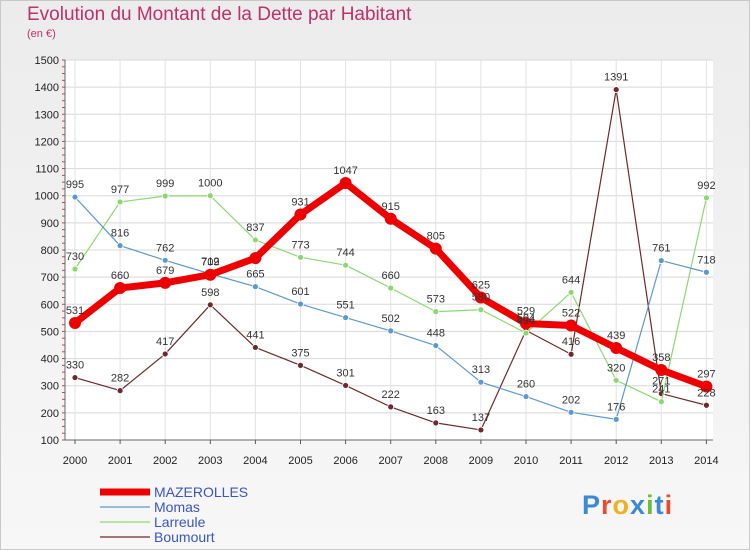 This screenshot has width=750, height=550. Describe the element at coordinates (75, 461) in the screenshot. I see `x-tick-label: 2000` at that location.